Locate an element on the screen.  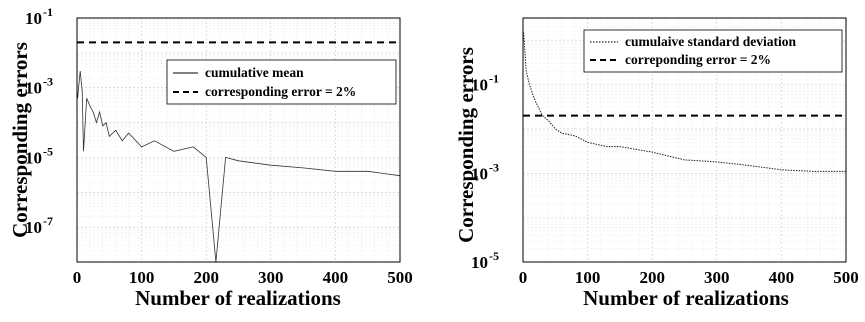
legend-label-std: cumulaive standard deviation is located at coordinates (711, 41).